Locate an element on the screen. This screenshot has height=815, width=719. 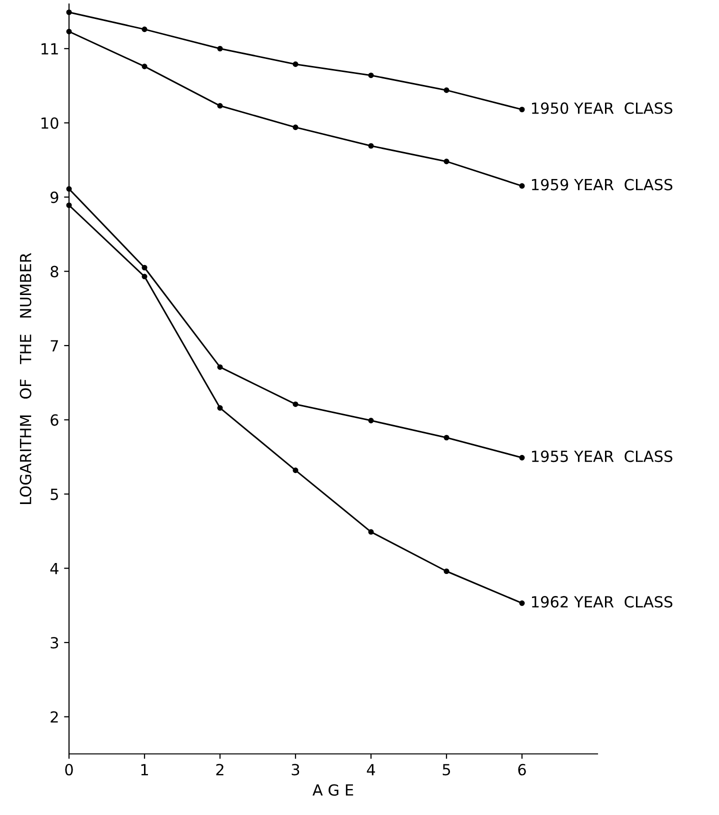
x-tick-label: 0 is located at coordinates (69, 770).